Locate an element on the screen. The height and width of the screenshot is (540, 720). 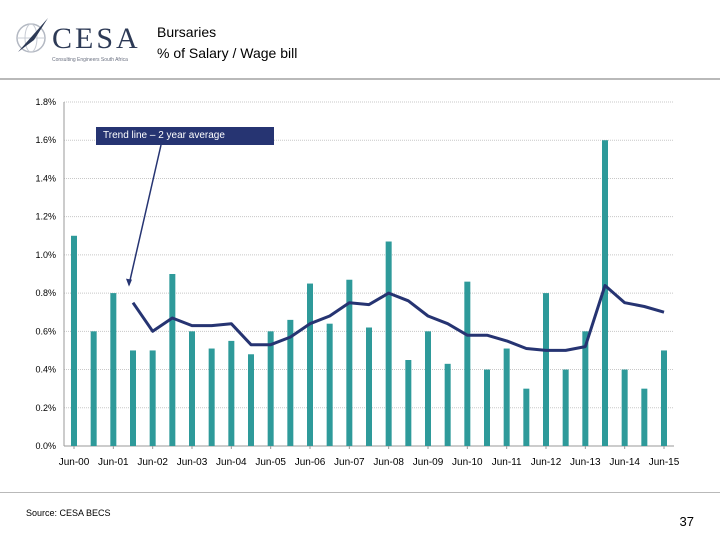
y-tick-label: 0.4% is located at coordinates (45, 370).